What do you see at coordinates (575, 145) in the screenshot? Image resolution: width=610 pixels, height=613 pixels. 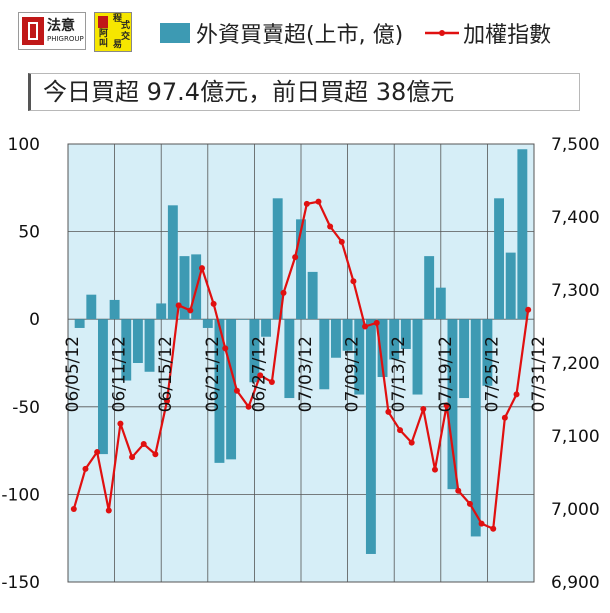 I see `right-tick-label: 7,500` at bounding box center [575, 145].